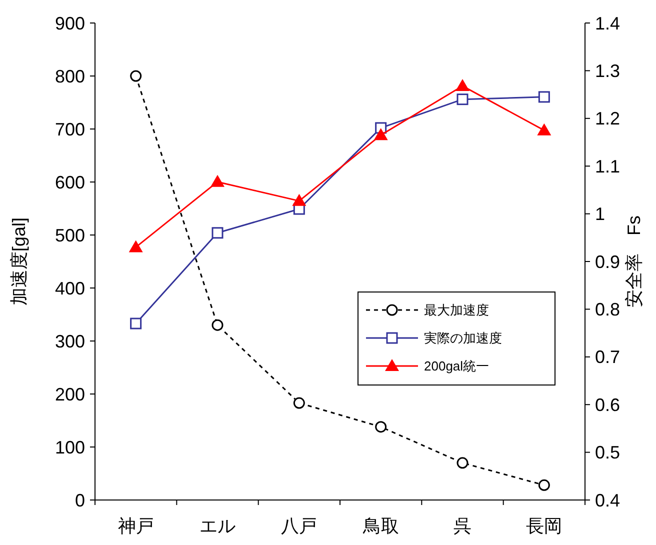 This screenshot has width=656, height=545. I want to click on y2-tick-label: 0.9, so click(607, 262).